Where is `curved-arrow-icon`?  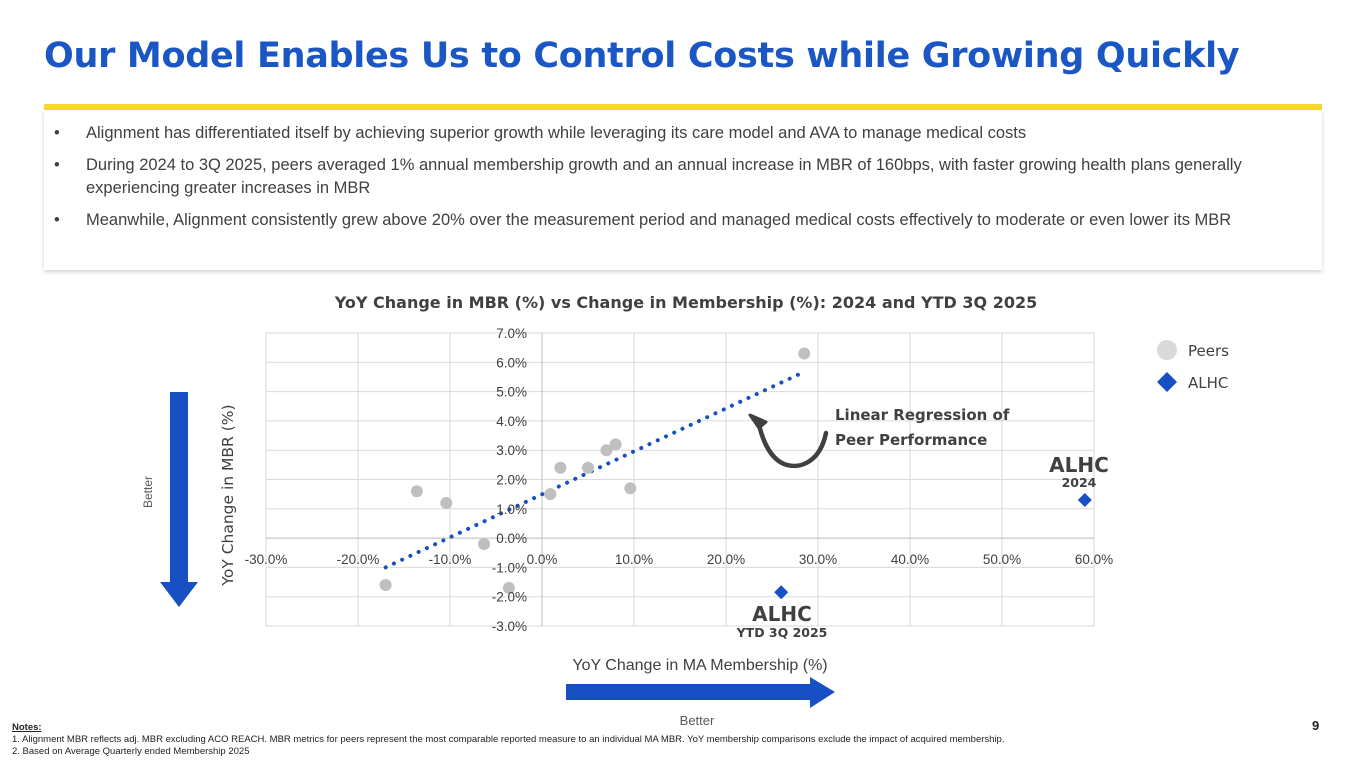 curved-arrow-icon is located at coordinates (792, 443).